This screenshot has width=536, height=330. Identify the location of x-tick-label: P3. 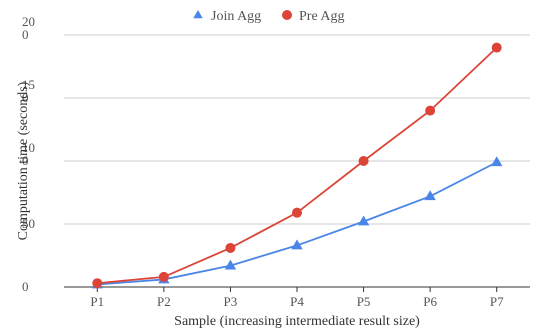
(231, 301).